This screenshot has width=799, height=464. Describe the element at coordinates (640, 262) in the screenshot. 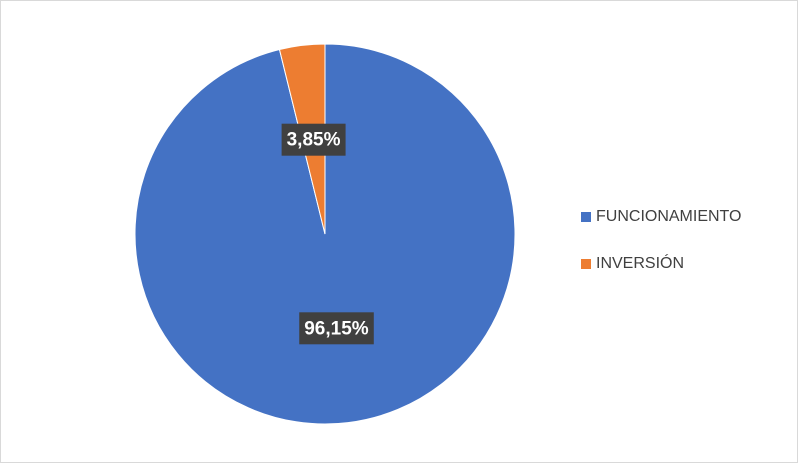

I see `legend-label: INVERSIÓN` at that location.